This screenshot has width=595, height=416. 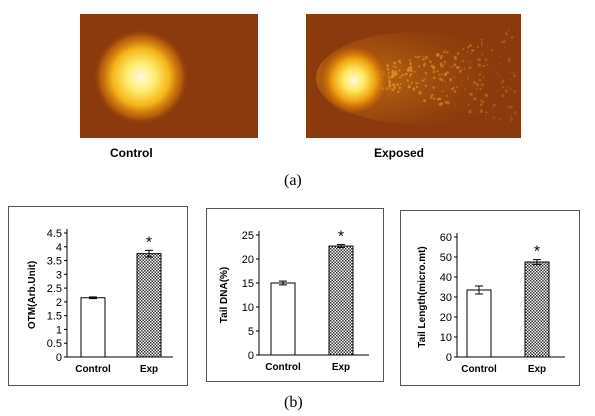 I want to click on y-tick-label: 50, so click(x=446, y=258).